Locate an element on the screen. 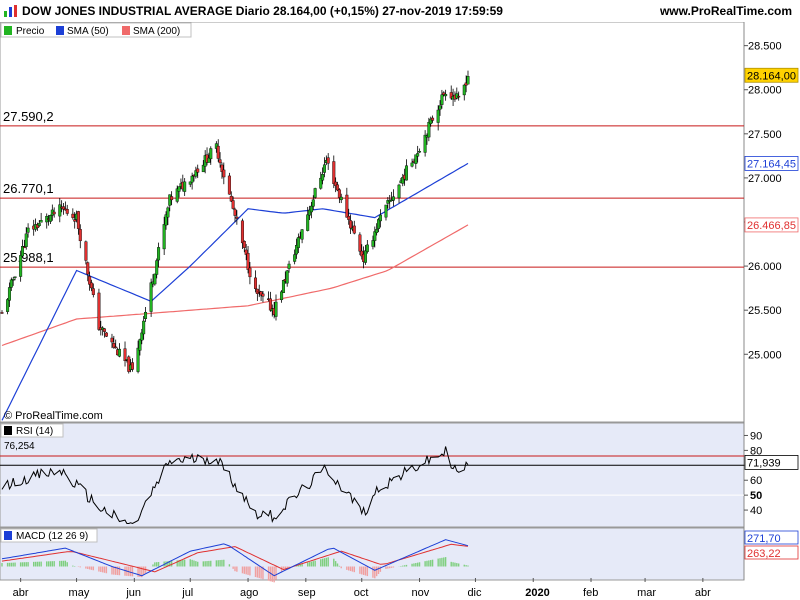  price-y-tick-label: 26.000 is located at coordinates (765, 267).